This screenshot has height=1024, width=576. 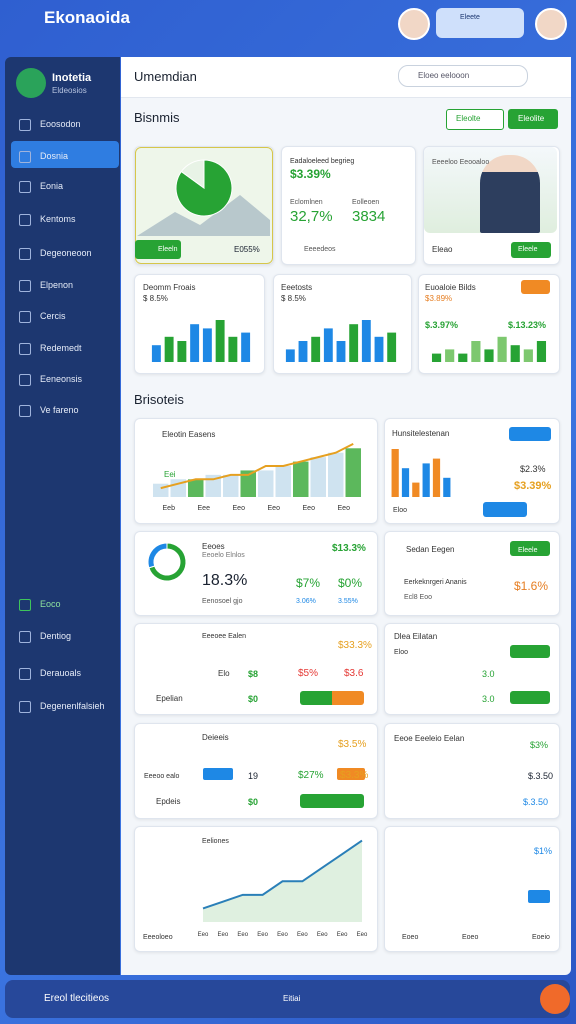 I want to click on nav-item: Cercis, so click(x=53, y=316).